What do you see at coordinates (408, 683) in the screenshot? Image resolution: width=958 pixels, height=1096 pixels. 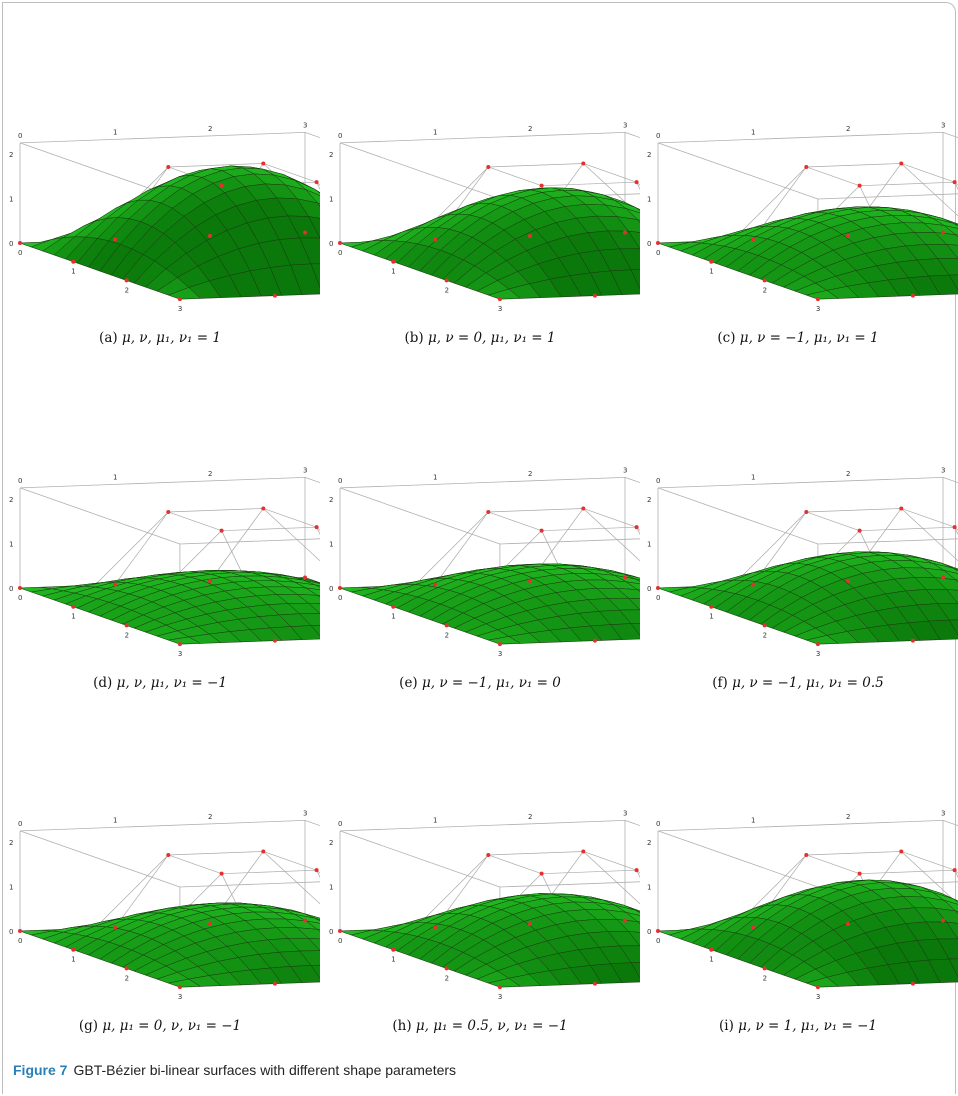 I see `subfigure-label: (e)` at bounding box center [408, 683].